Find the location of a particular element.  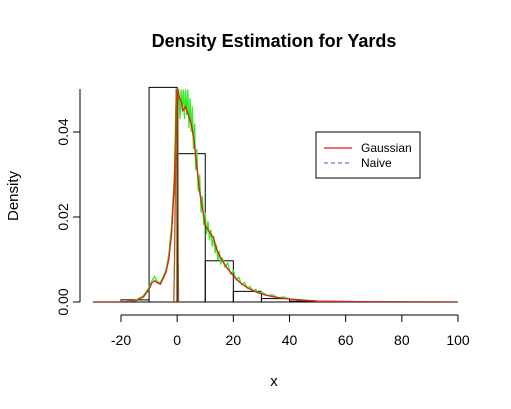

x-tick-label-4: 60 is located at coordinates (346, 340).